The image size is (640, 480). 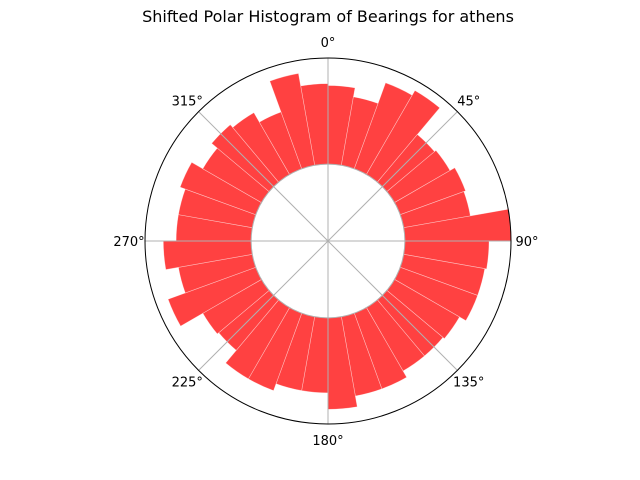 What do you see at coordinates (526, 242) in the screenshot?
I see `theta-tick-label-2: 90°` at bounding box center [526, 242].